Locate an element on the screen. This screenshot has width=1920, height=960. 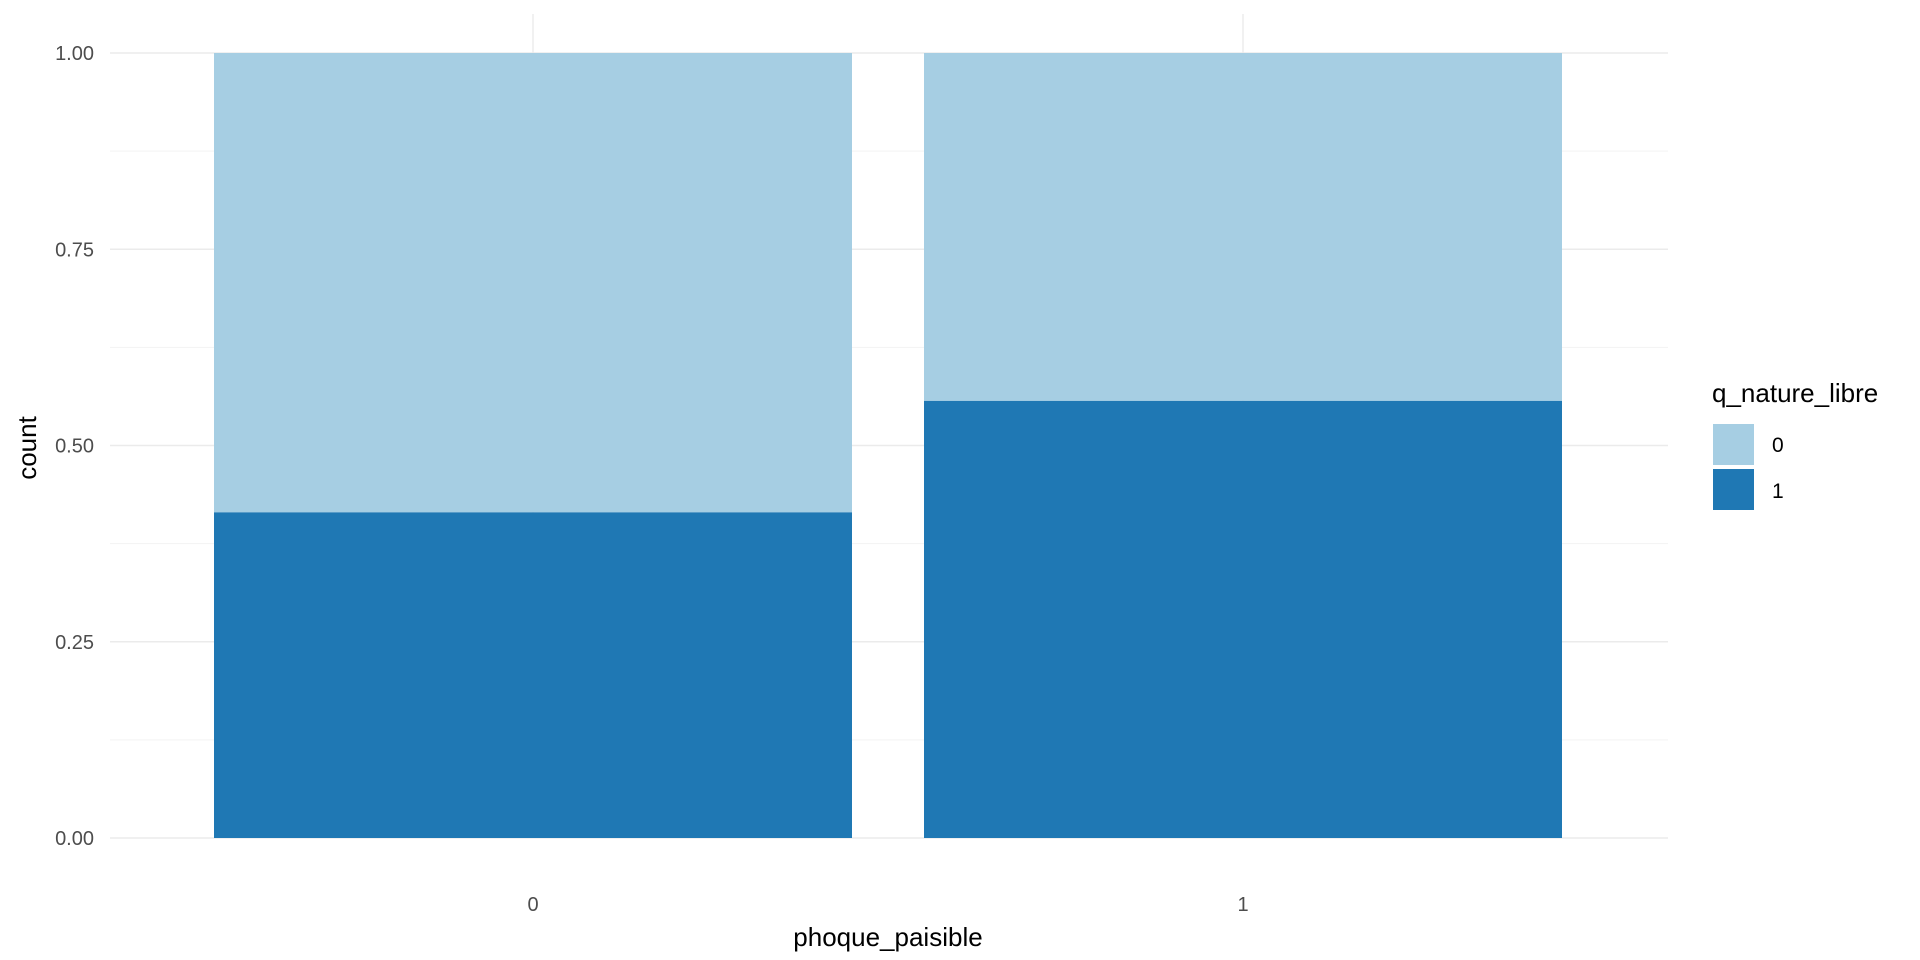
y-axis-ticks: 0.00 0.25 0.50 0.75 1.00 is located at coordinates (74, 446).